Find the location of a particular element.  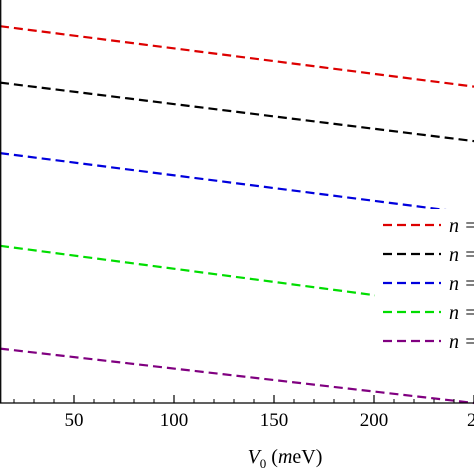

legend-label-2: n = is located at coordinates (461, 255).